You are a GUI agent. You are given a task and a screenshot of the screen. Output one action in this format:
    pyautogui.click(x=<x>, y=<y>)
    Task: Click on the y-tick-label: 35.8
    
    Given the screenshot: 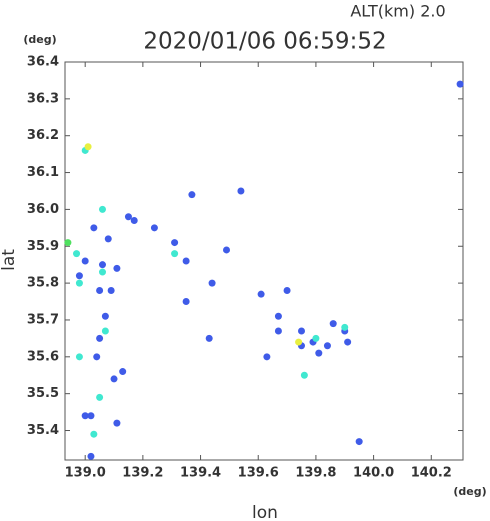 What is the action you would take?
    pyautogui.click(x=43, y=283)
    